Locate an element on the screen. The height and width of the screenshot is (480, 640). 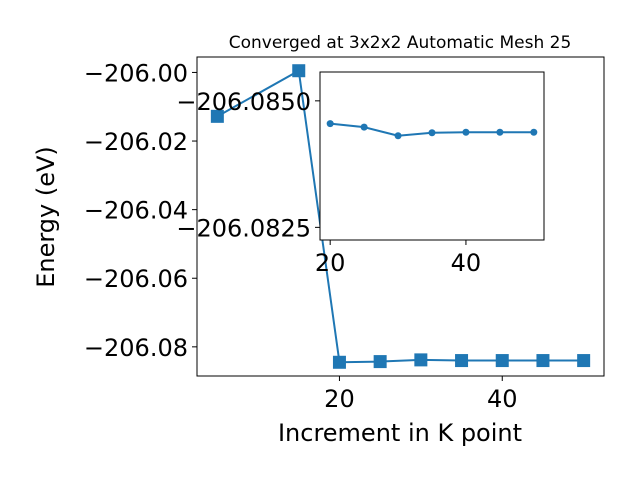
main-x-ticks: 20 40 is located at coordinates (421, 394).